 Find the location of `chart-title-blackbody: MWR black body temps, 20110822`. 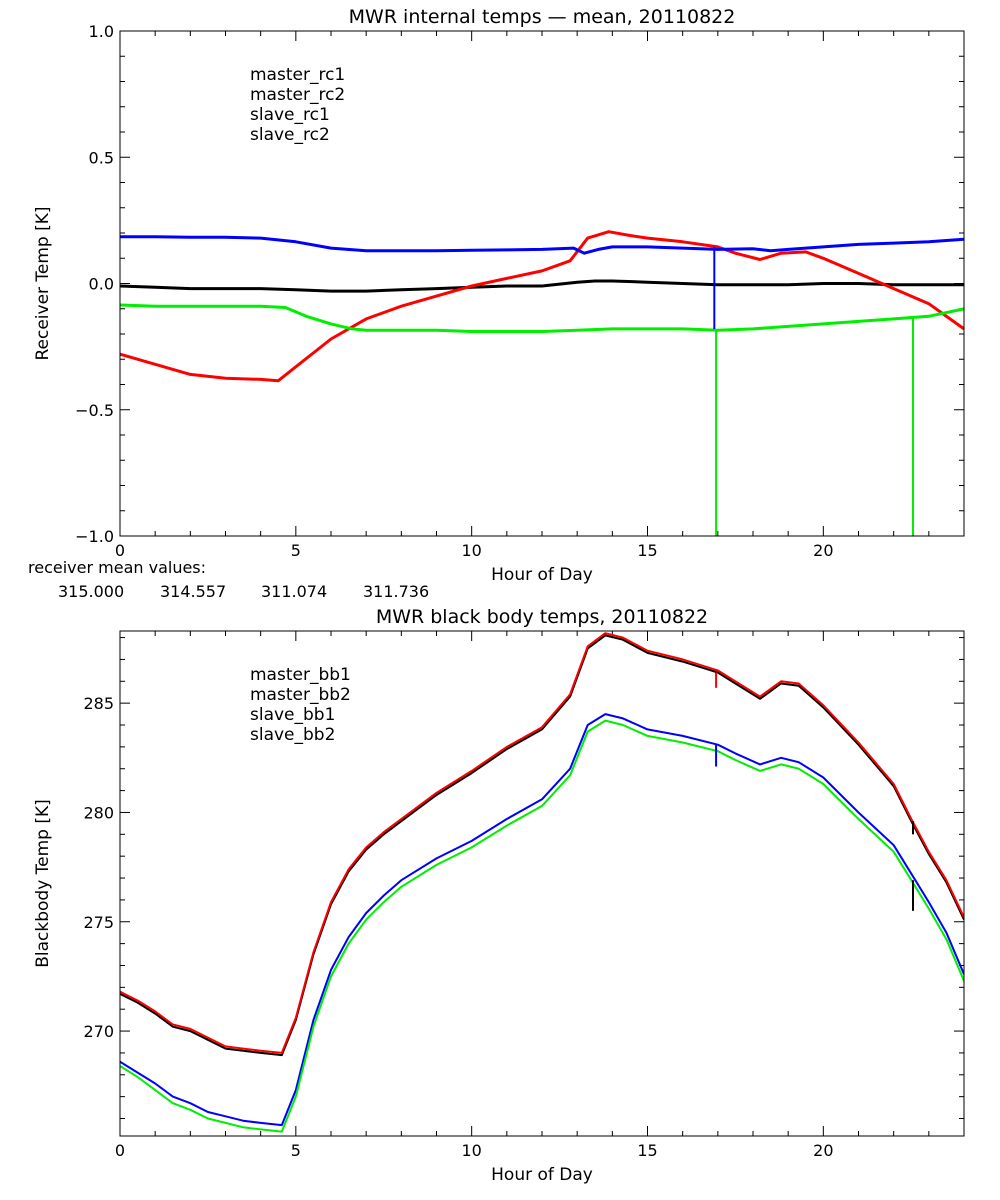

chart-title-blackbody: MWR black body temps, 20110822 is located at coordinates (542, 617).